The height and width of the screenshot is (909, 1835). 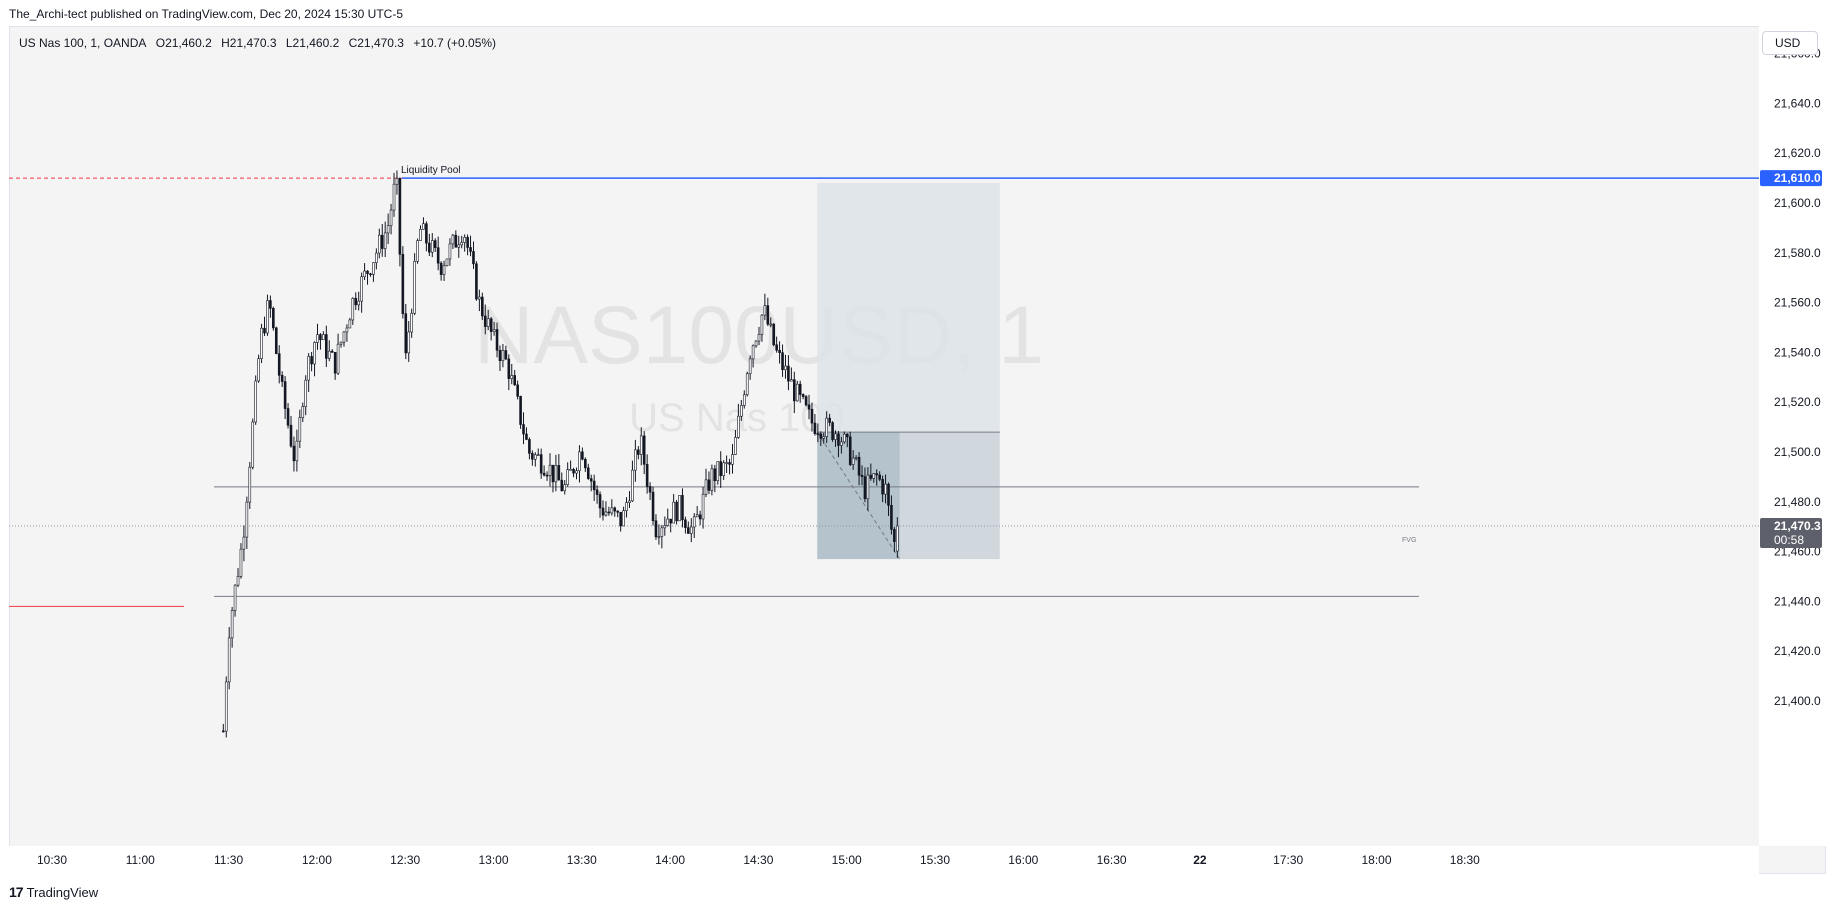 I want to click on current-price-label: 21,470.3, so click(x=1797, y=526).